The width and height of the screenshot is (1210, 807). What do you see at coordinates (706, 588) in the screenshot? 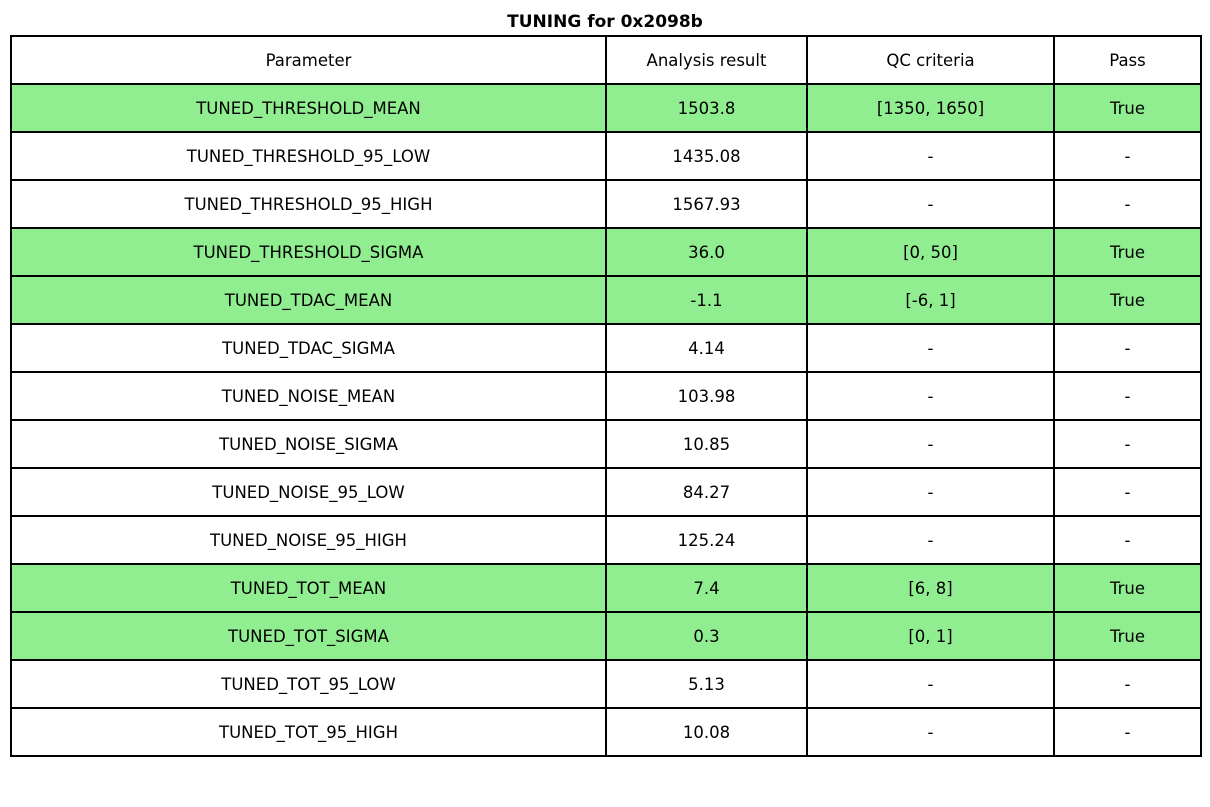
I see `cell-result: 7.4` at bounding box center [706, 588].